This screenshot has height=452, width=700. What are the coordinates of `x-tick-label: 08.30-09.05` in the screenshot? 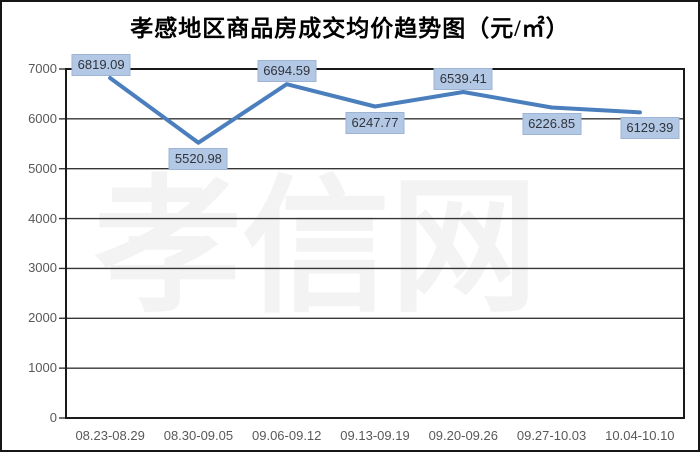 It's located at (198, 435).